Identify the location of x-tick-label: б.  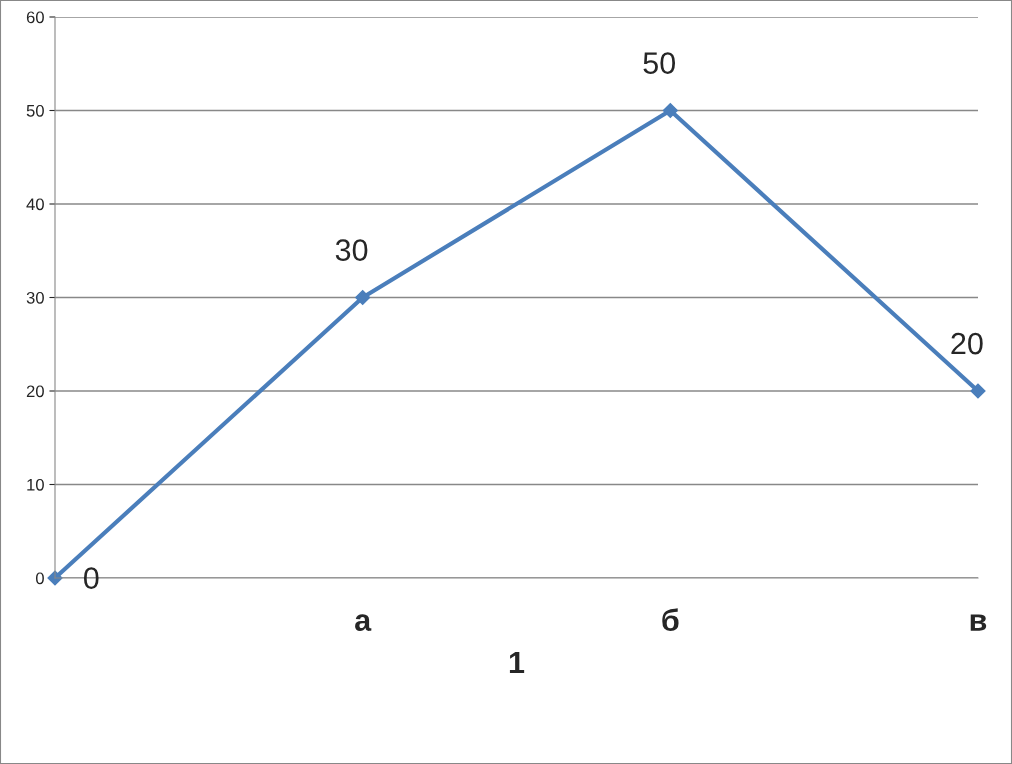
(670, 619).